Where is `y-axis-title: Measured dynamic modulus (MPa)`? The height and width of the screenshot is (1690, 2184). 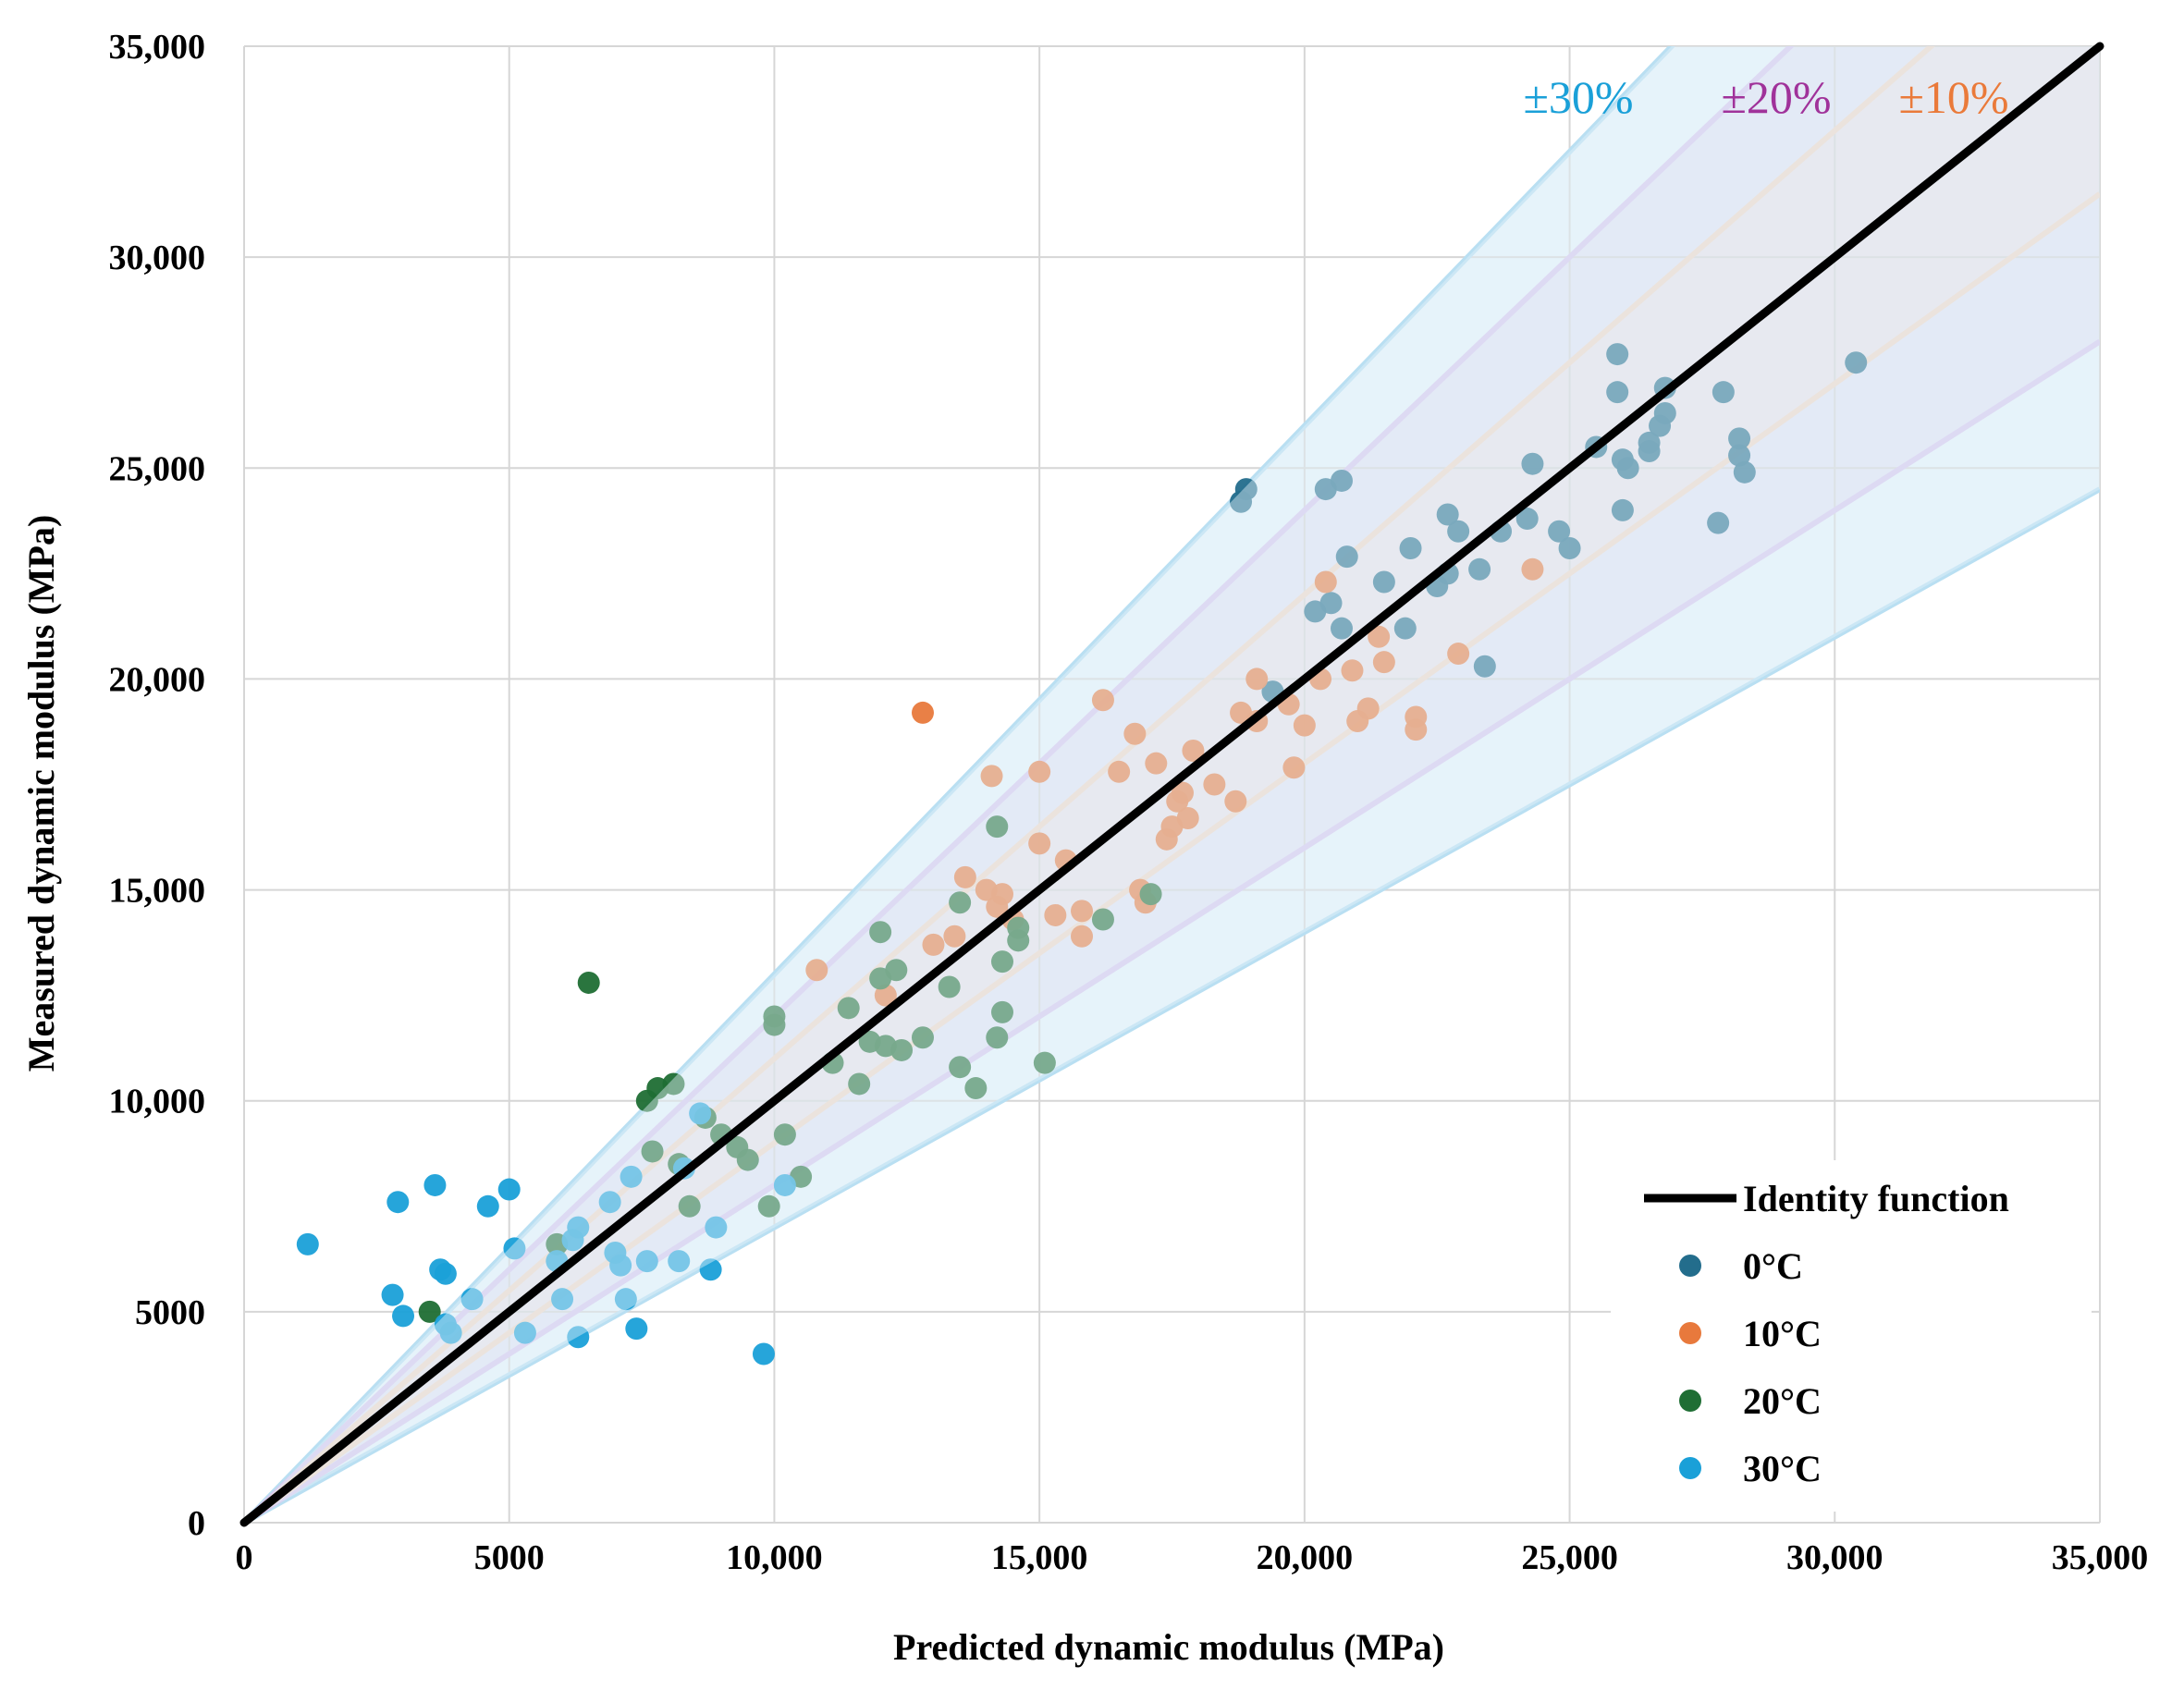 y-axis-title: Measured dynamic modulus (MPa) is located at coordinates (41, 794).